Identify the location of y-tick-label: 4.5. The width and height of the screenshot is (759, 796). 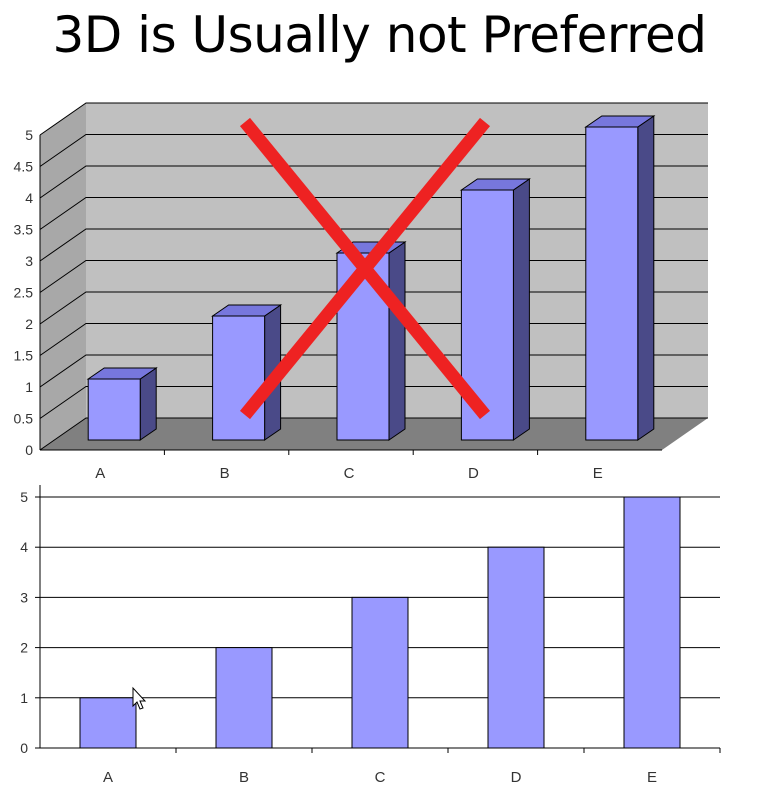
(24, 167).